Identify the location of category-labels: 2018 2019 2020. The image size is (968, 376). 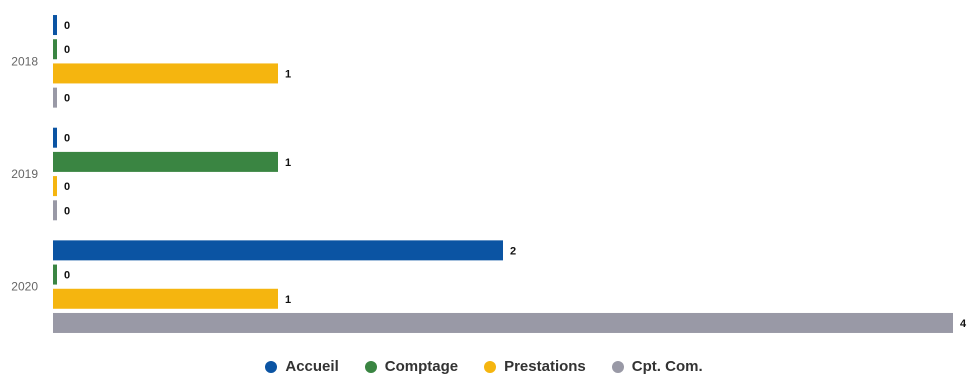
(24, 173).